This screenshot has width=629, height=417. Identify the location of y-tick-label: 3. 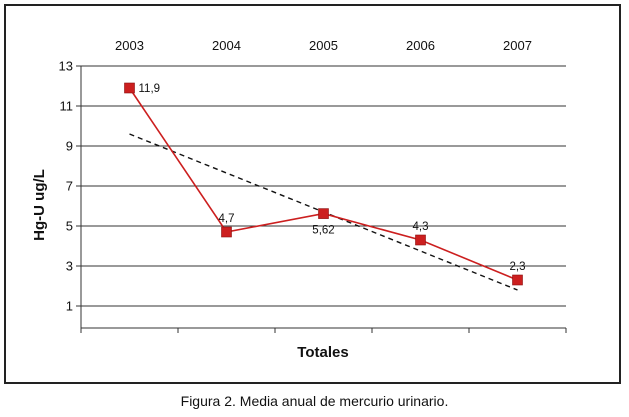
(69, 266).